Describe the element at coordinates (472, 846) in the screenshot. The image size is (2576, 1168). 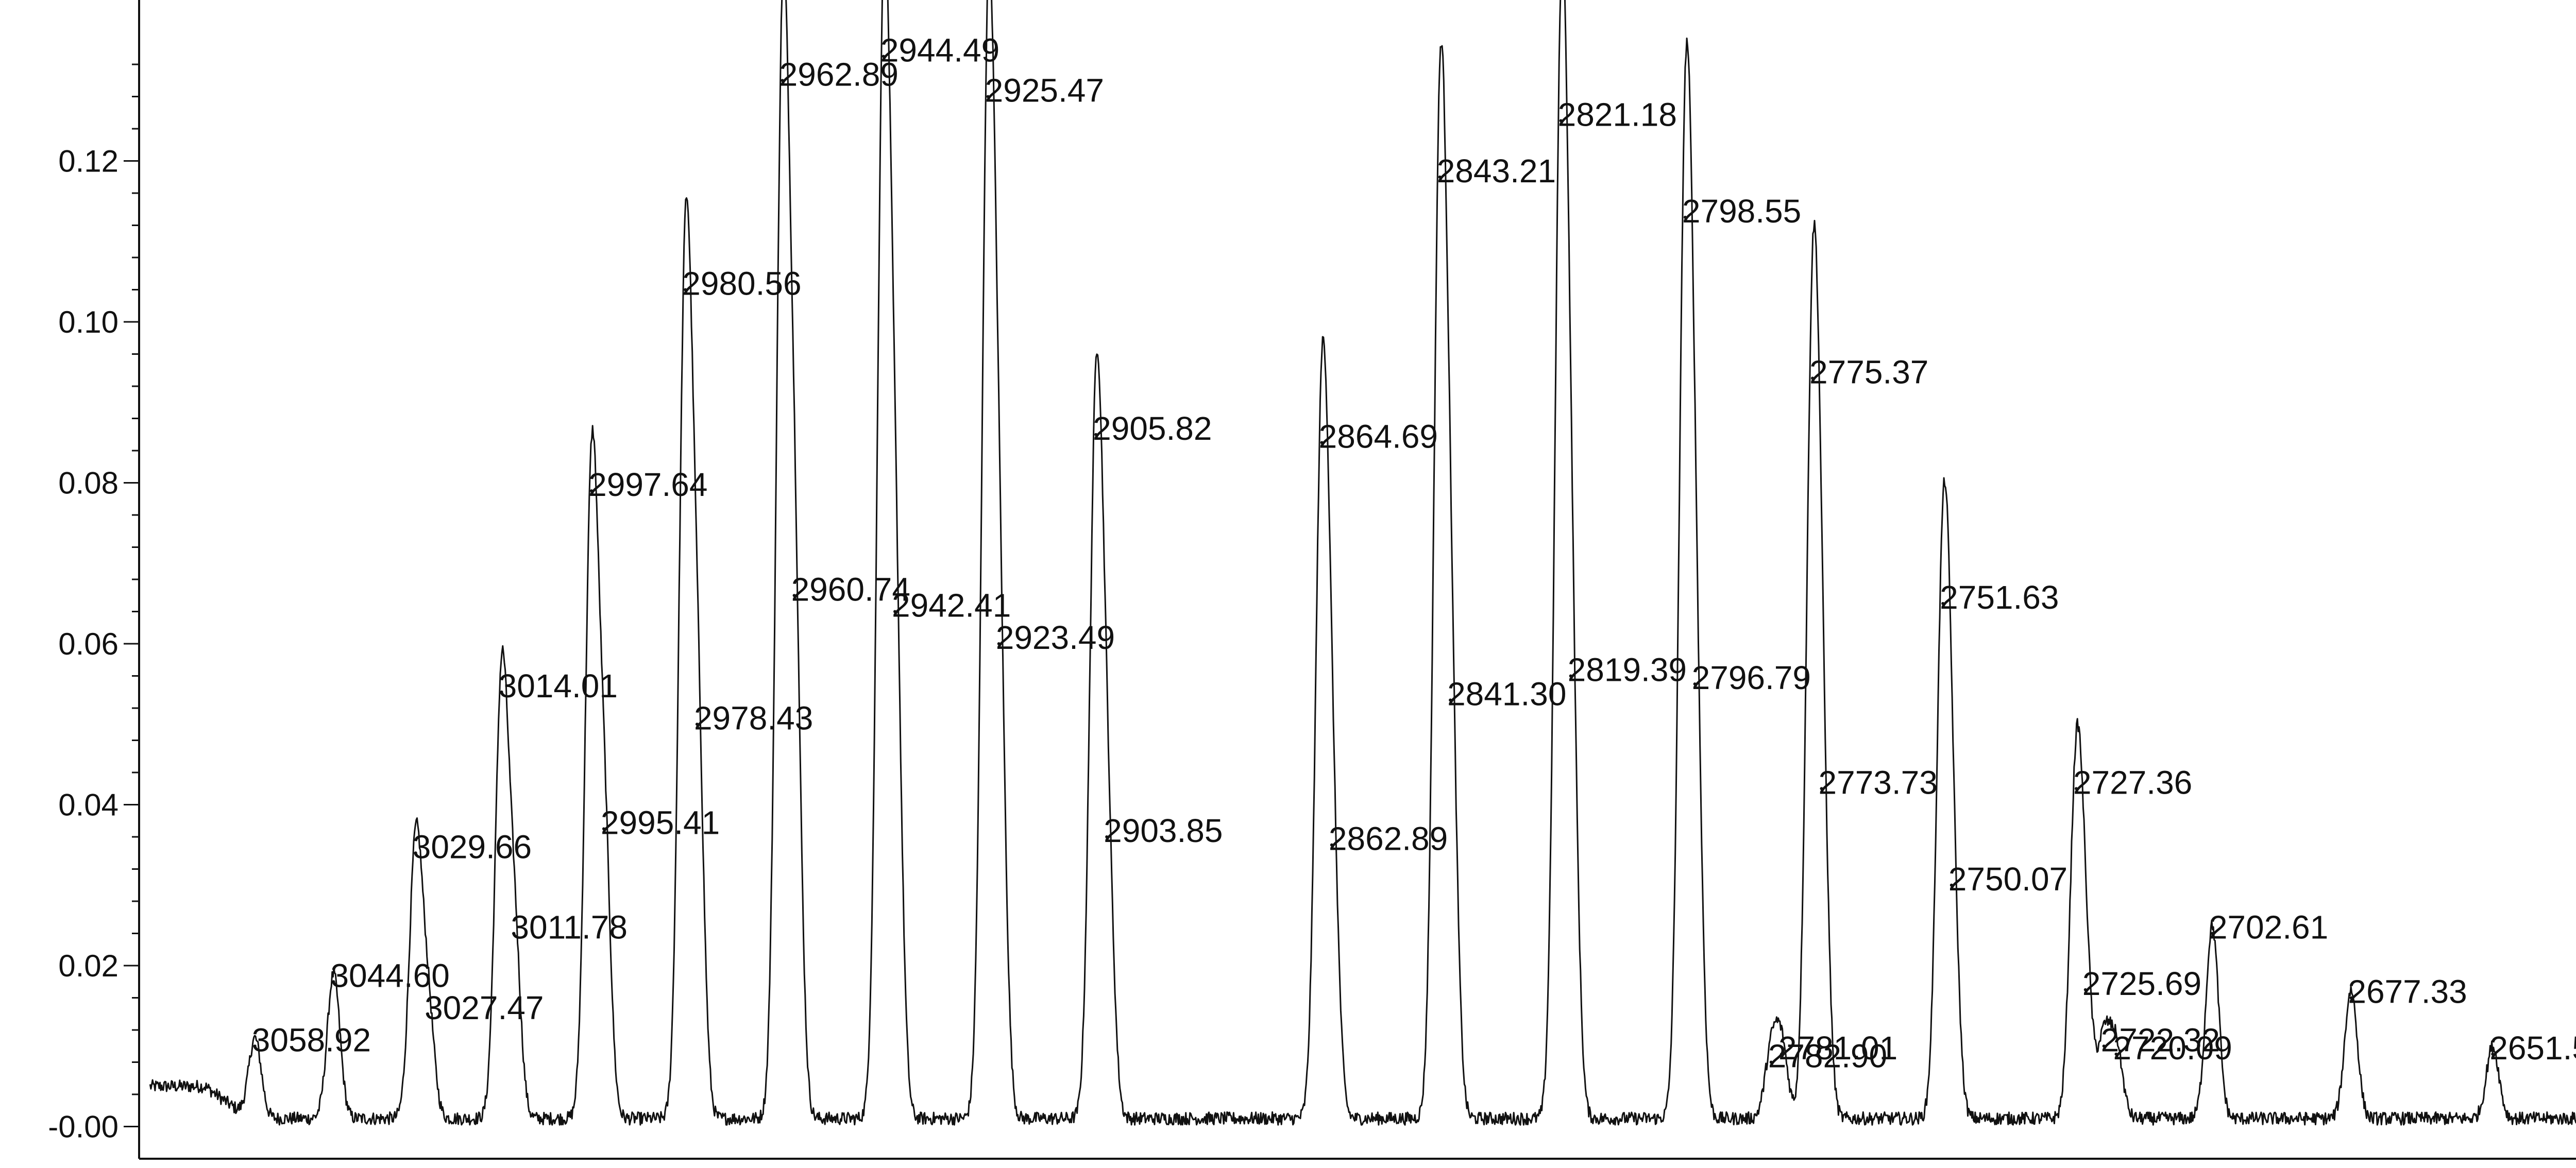
I see `peak-label: 3029.66` at that location.